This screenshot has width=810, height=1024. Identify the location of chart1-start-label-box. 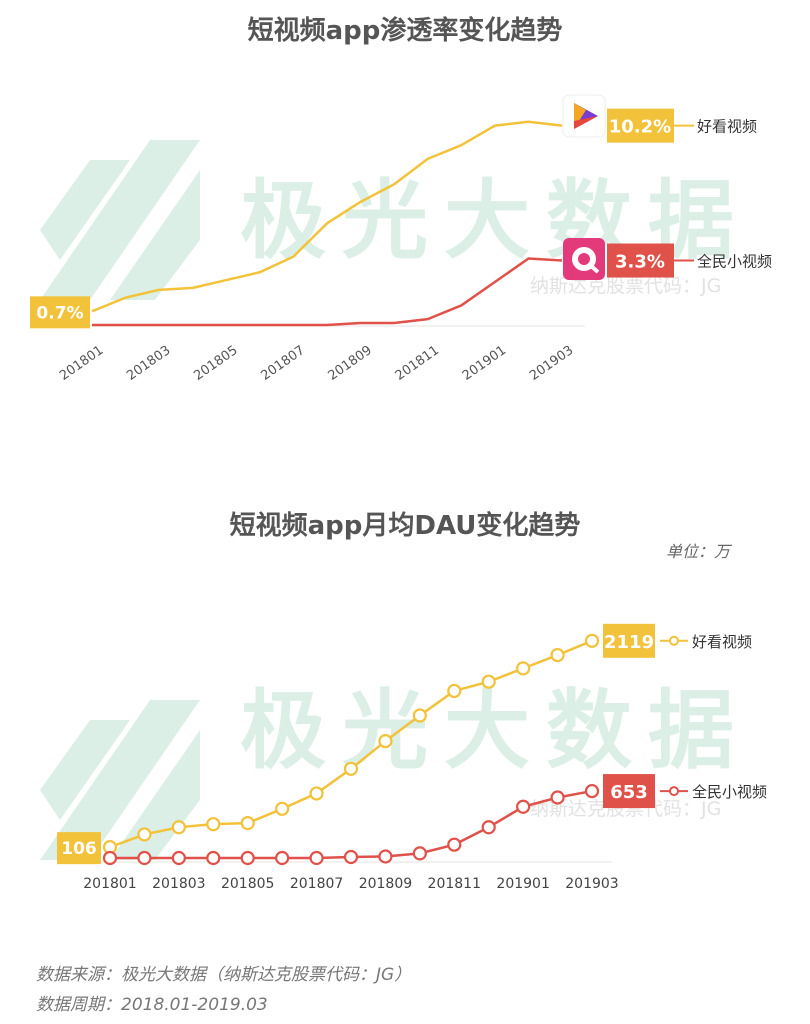
(60, 312).